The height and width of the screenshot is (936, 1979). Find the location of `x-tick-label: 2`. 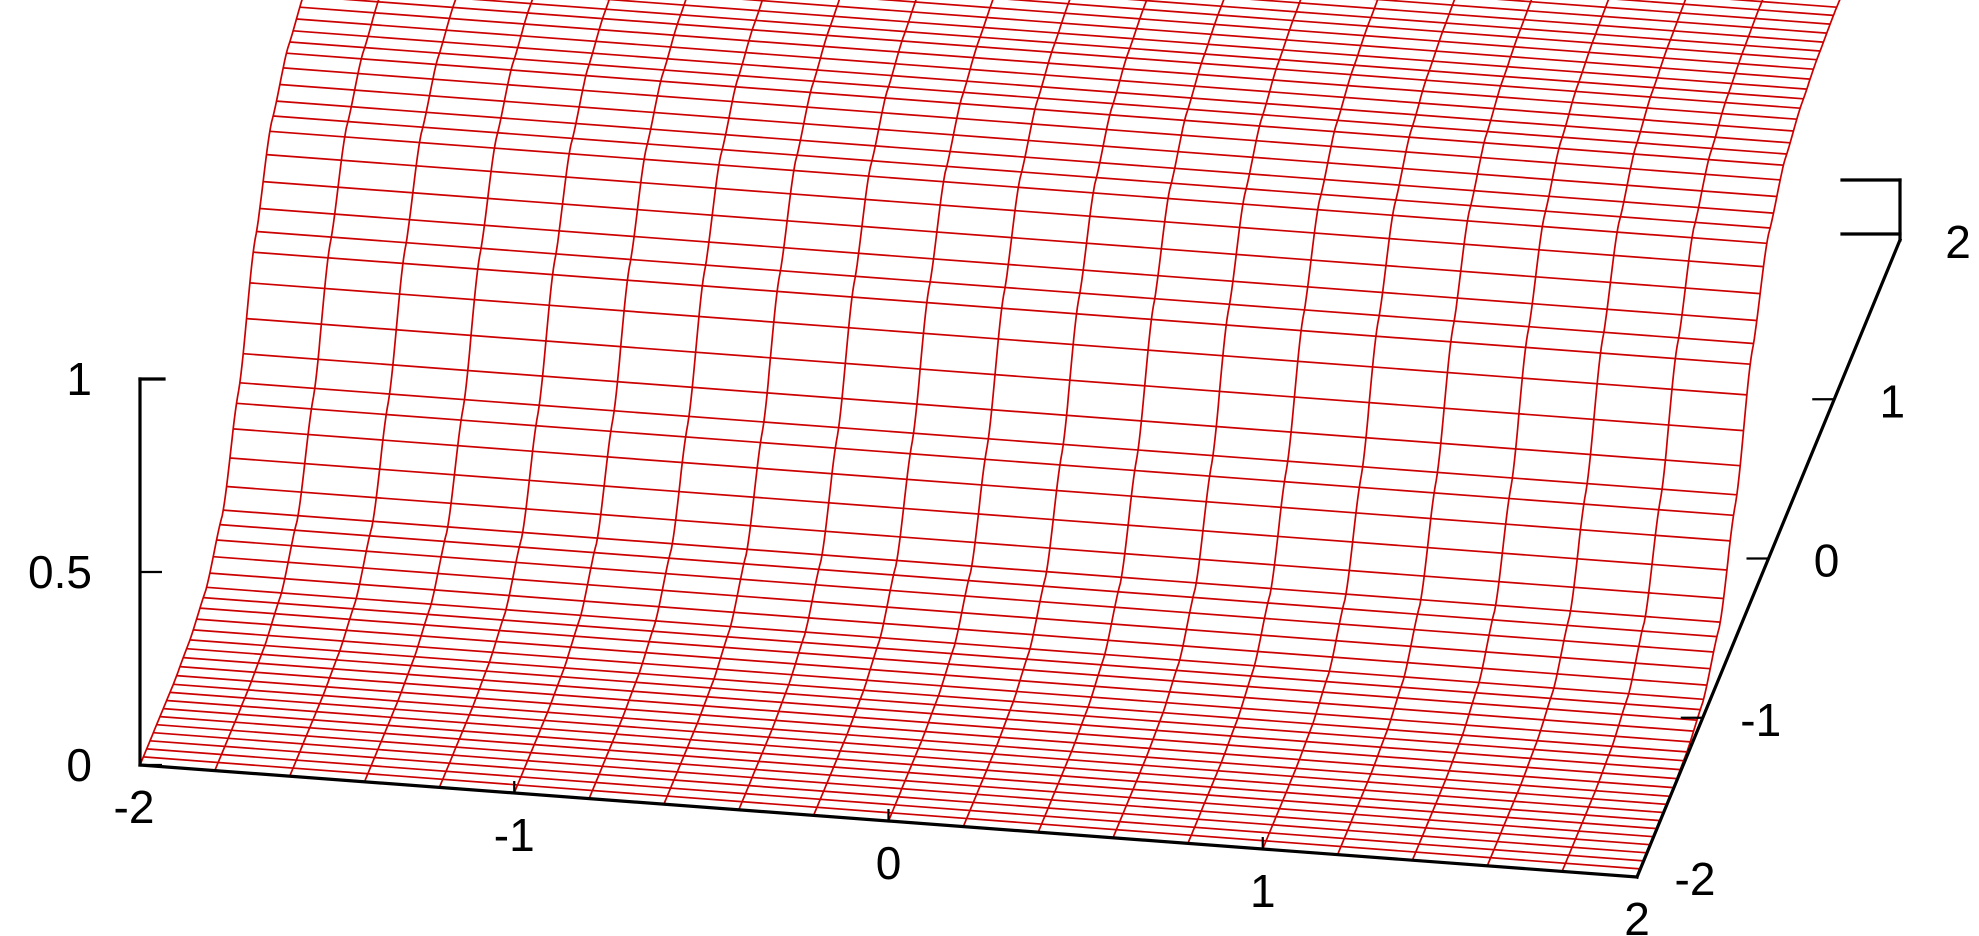

x-tick-label: 2 is located at coordinates (1637, 914).